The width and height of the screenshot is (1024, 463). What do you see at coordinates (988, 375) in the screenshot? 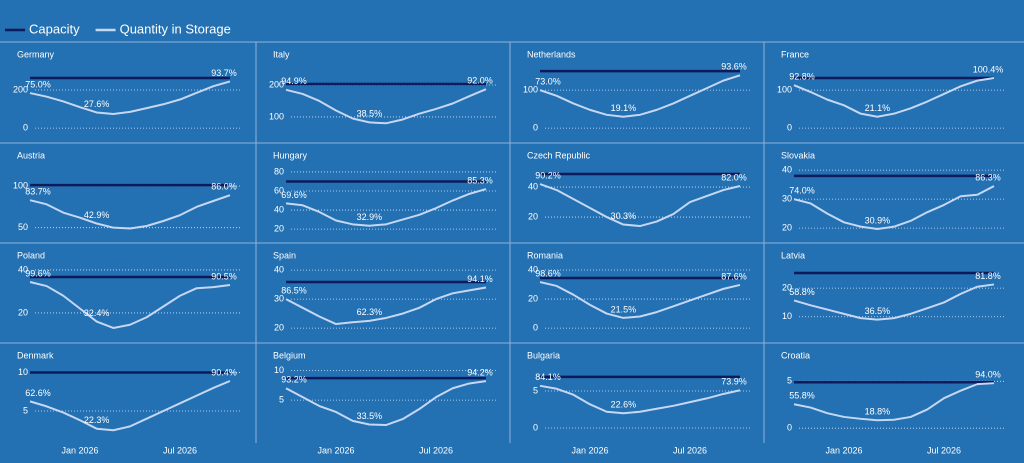
I see `fill-label: 94.0%` at bounding box center [988, 375].